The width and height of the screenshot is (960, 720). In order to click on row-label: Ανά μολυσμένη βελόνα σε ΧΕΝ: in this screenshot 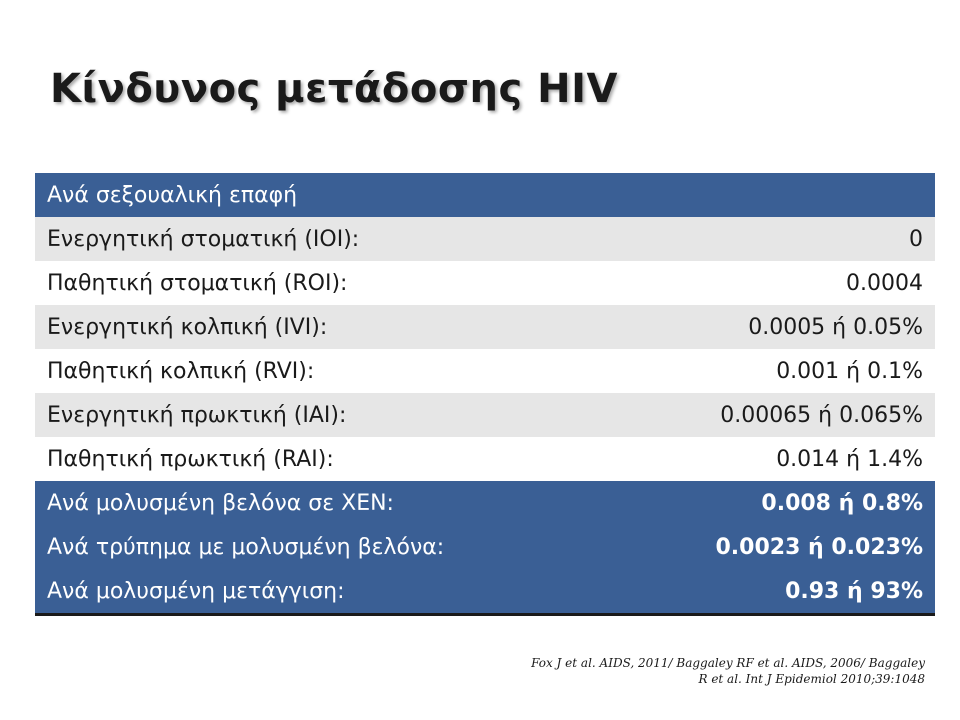, I will do `click(325, 503)`.